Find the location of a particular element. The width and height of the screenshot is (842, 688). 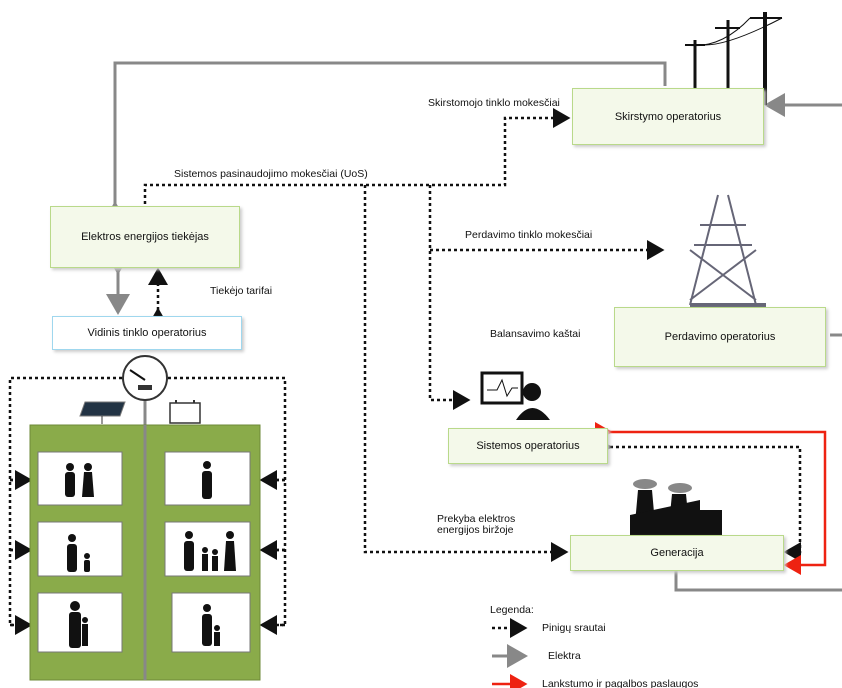

gen-box: Generacija is located at coordinates (677, 553).